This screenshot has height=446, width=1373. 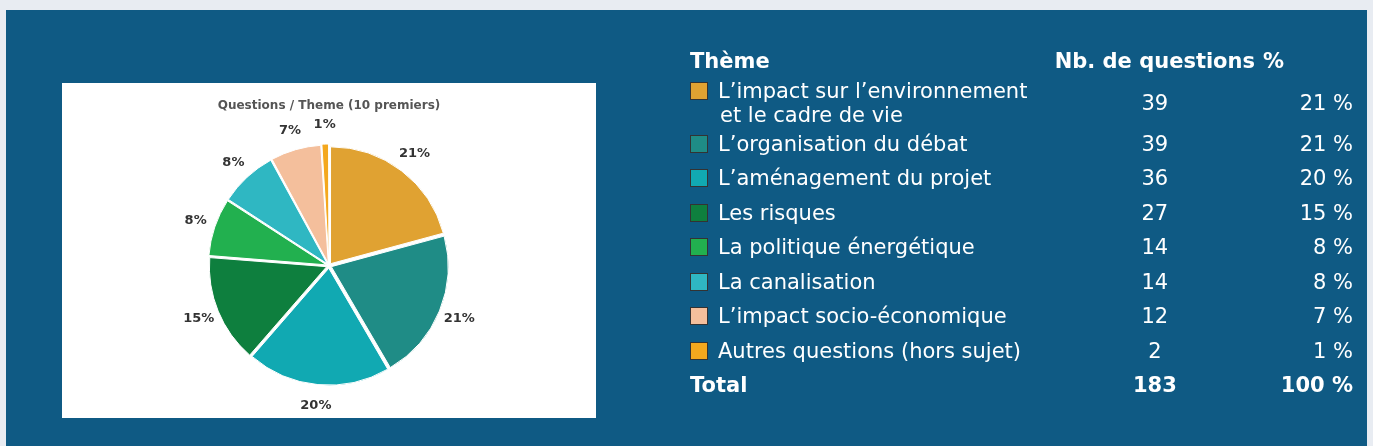 I want to click on text: Total, so click(x=719, y=386).